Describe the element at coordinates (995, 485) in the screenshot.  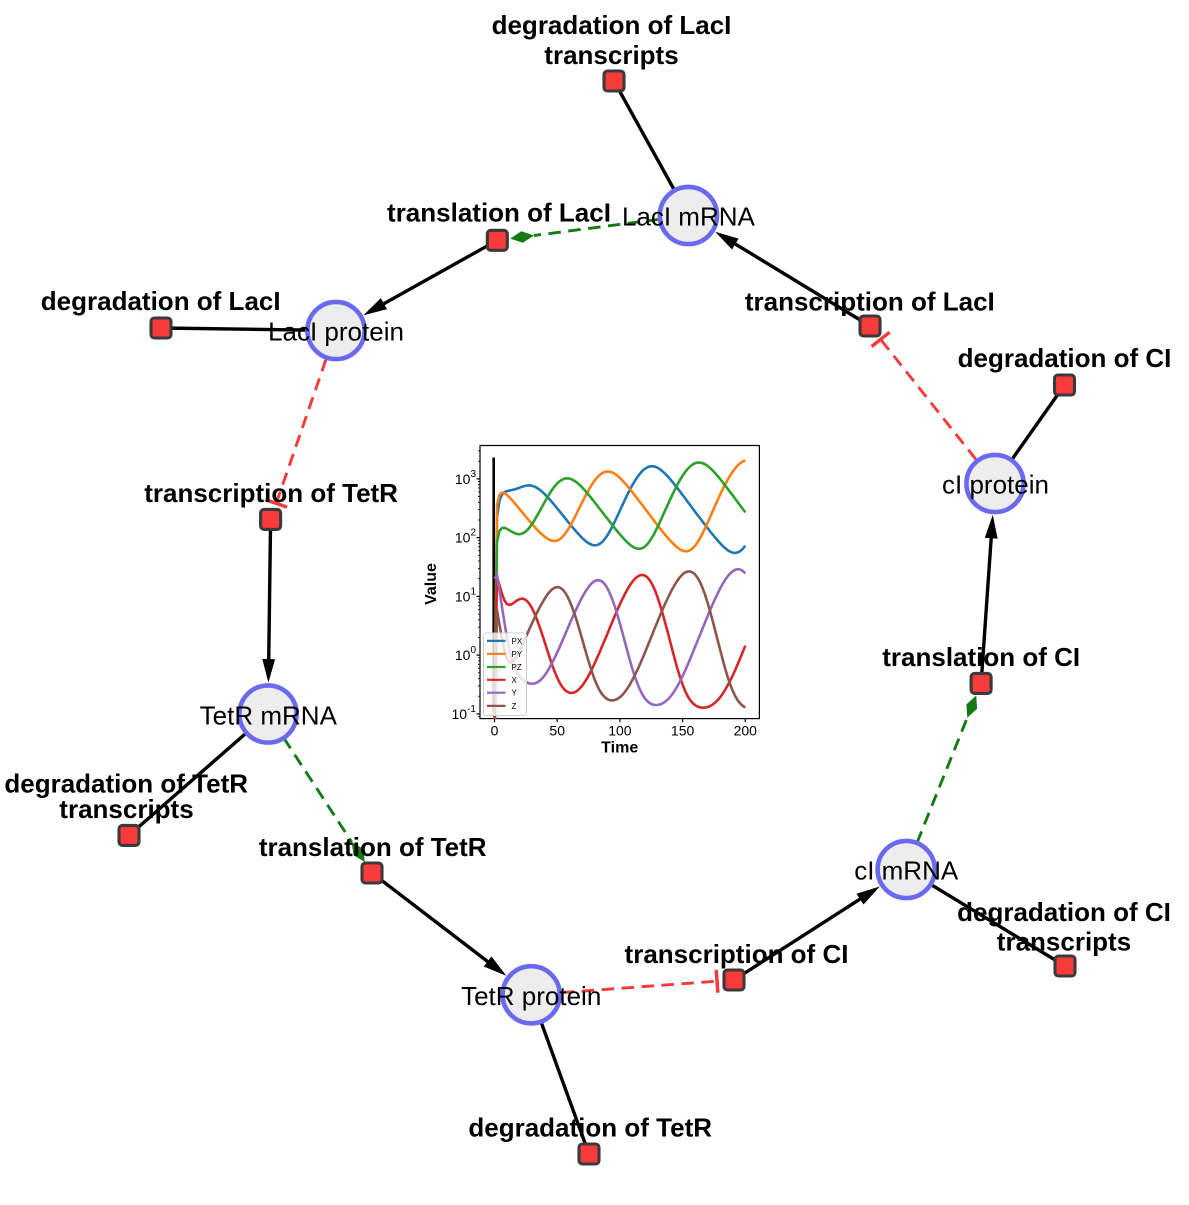
I see `svg-text: cI protein` at that location.